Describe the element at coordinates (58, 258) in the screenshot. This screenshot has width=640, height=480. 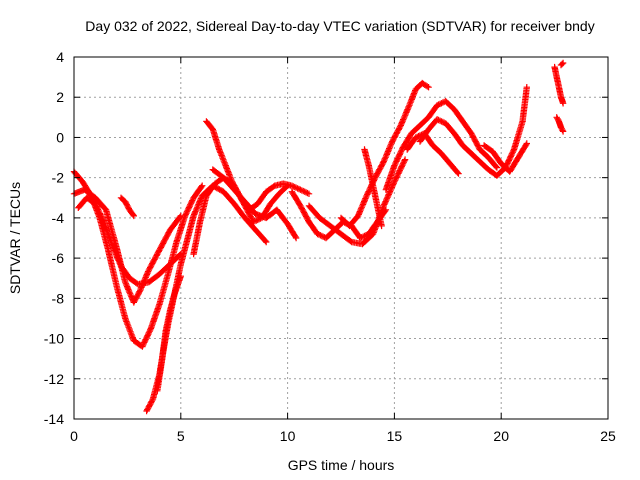
I see `y-tick-label: -6` at that location.